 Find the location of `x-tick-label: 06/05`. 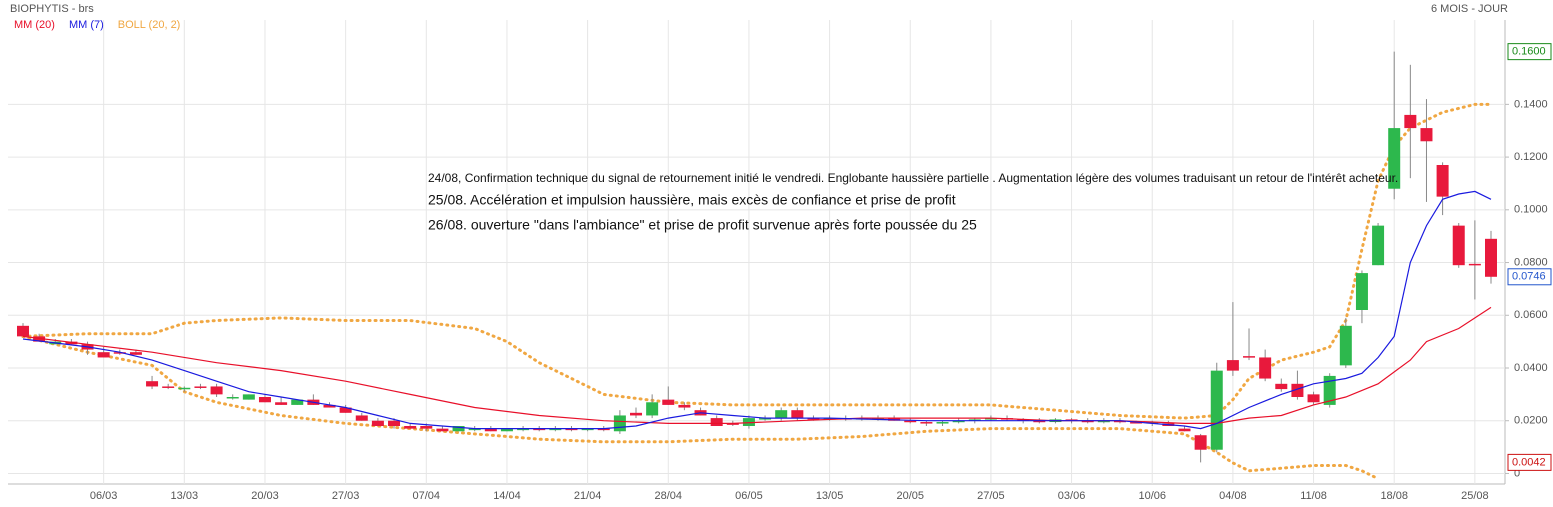

x-tick-label: 06/05 is located at coordinates (749, 496).